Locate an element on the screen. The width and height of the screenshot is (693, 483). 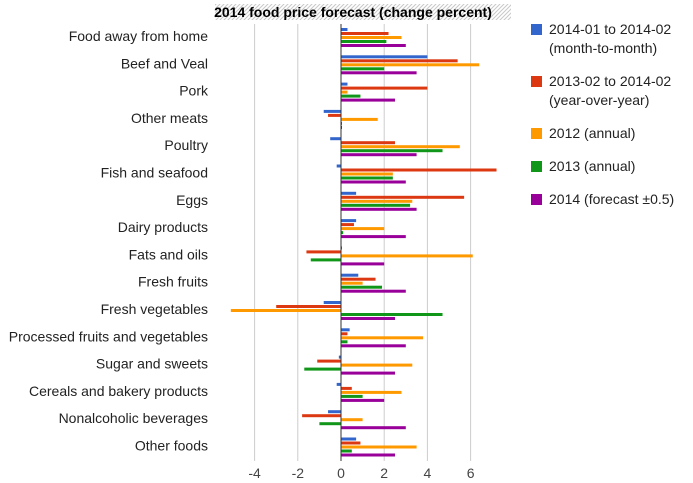
legend-label: (month-to-month) is located at coordinates (603, 48).